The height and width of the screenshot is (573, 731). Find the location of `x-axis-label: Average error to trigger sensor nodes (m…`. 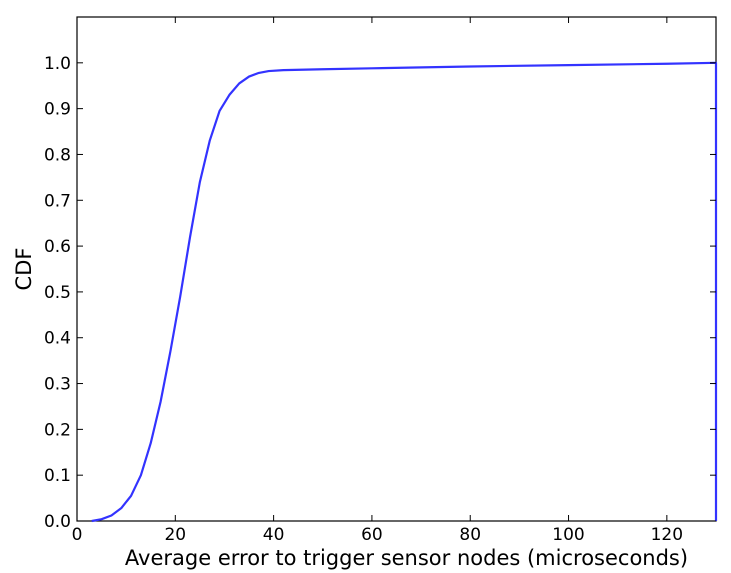

x-axis-label: Average error to trigger sensor nodes (m… is located at coordinates (406, 558).